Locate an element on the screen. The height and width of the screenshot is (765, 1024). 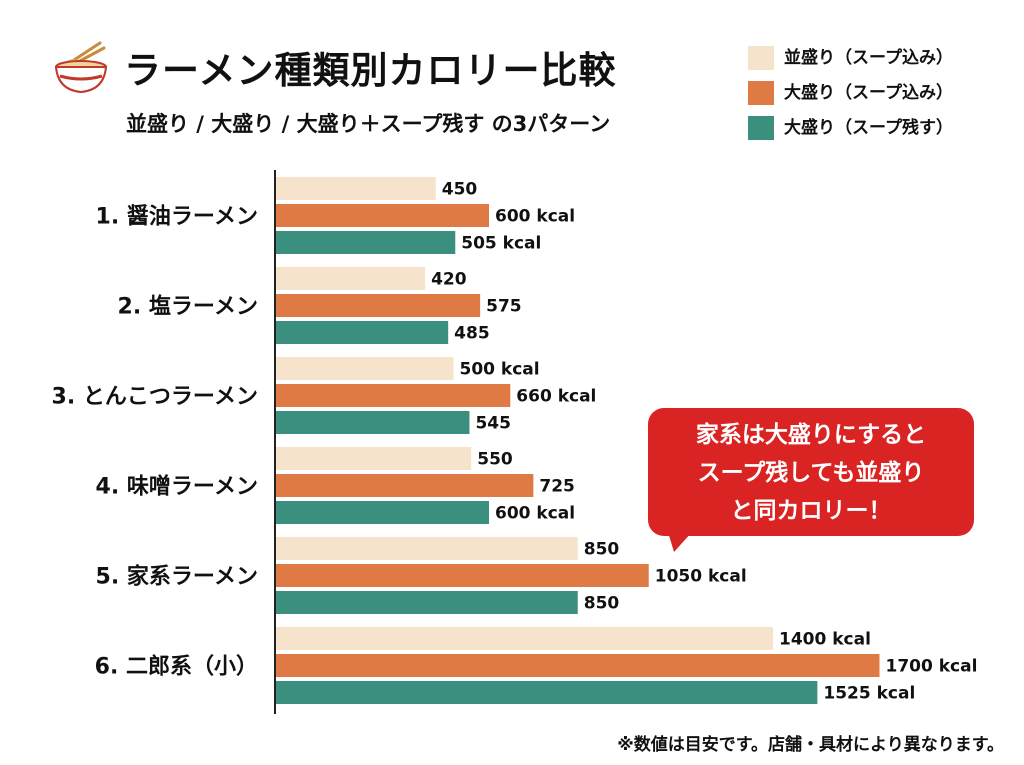
data-label: 1700 kcal is located at coordinates (932, 667).